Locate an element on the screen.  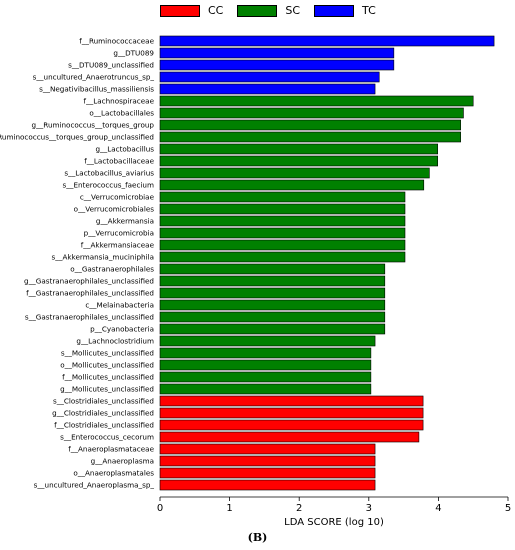
bar-label: s__Enterococcus_faecium is located at coordinates (108, 185).